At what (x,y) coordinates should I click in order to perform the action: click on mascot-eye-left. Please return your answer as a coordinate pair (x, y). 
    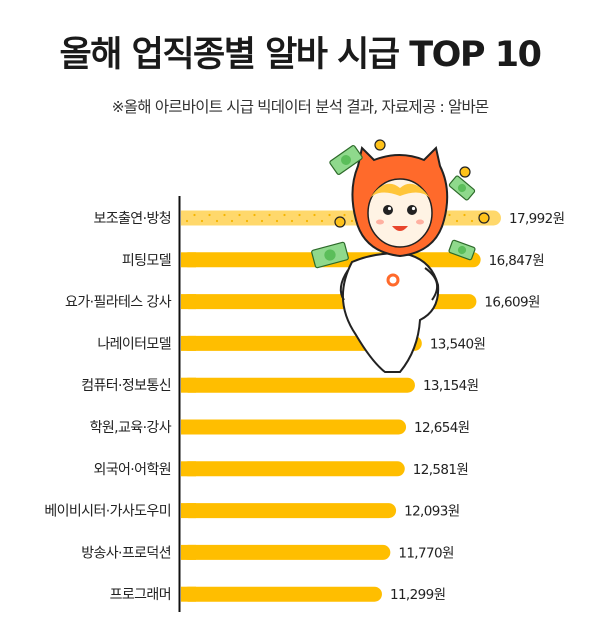
    Looking at the image, I should click on (388, 210).